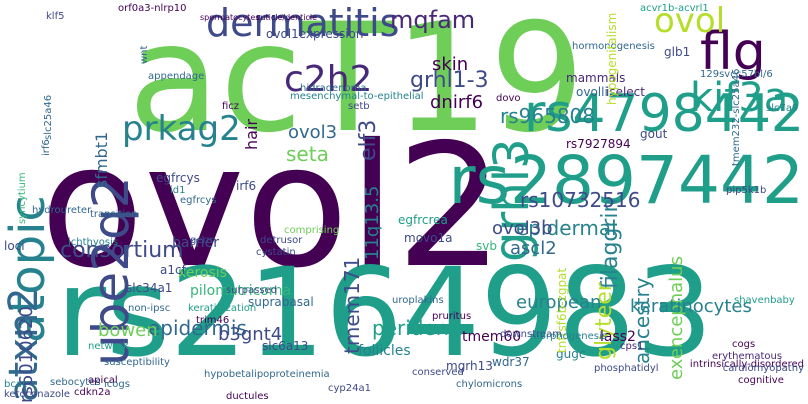 The width and height of the screenshot is (808, 404). Describe the element at coordinates (349, 388) in the screenshot. I see `cloud-word: cyp24a1` at that location.